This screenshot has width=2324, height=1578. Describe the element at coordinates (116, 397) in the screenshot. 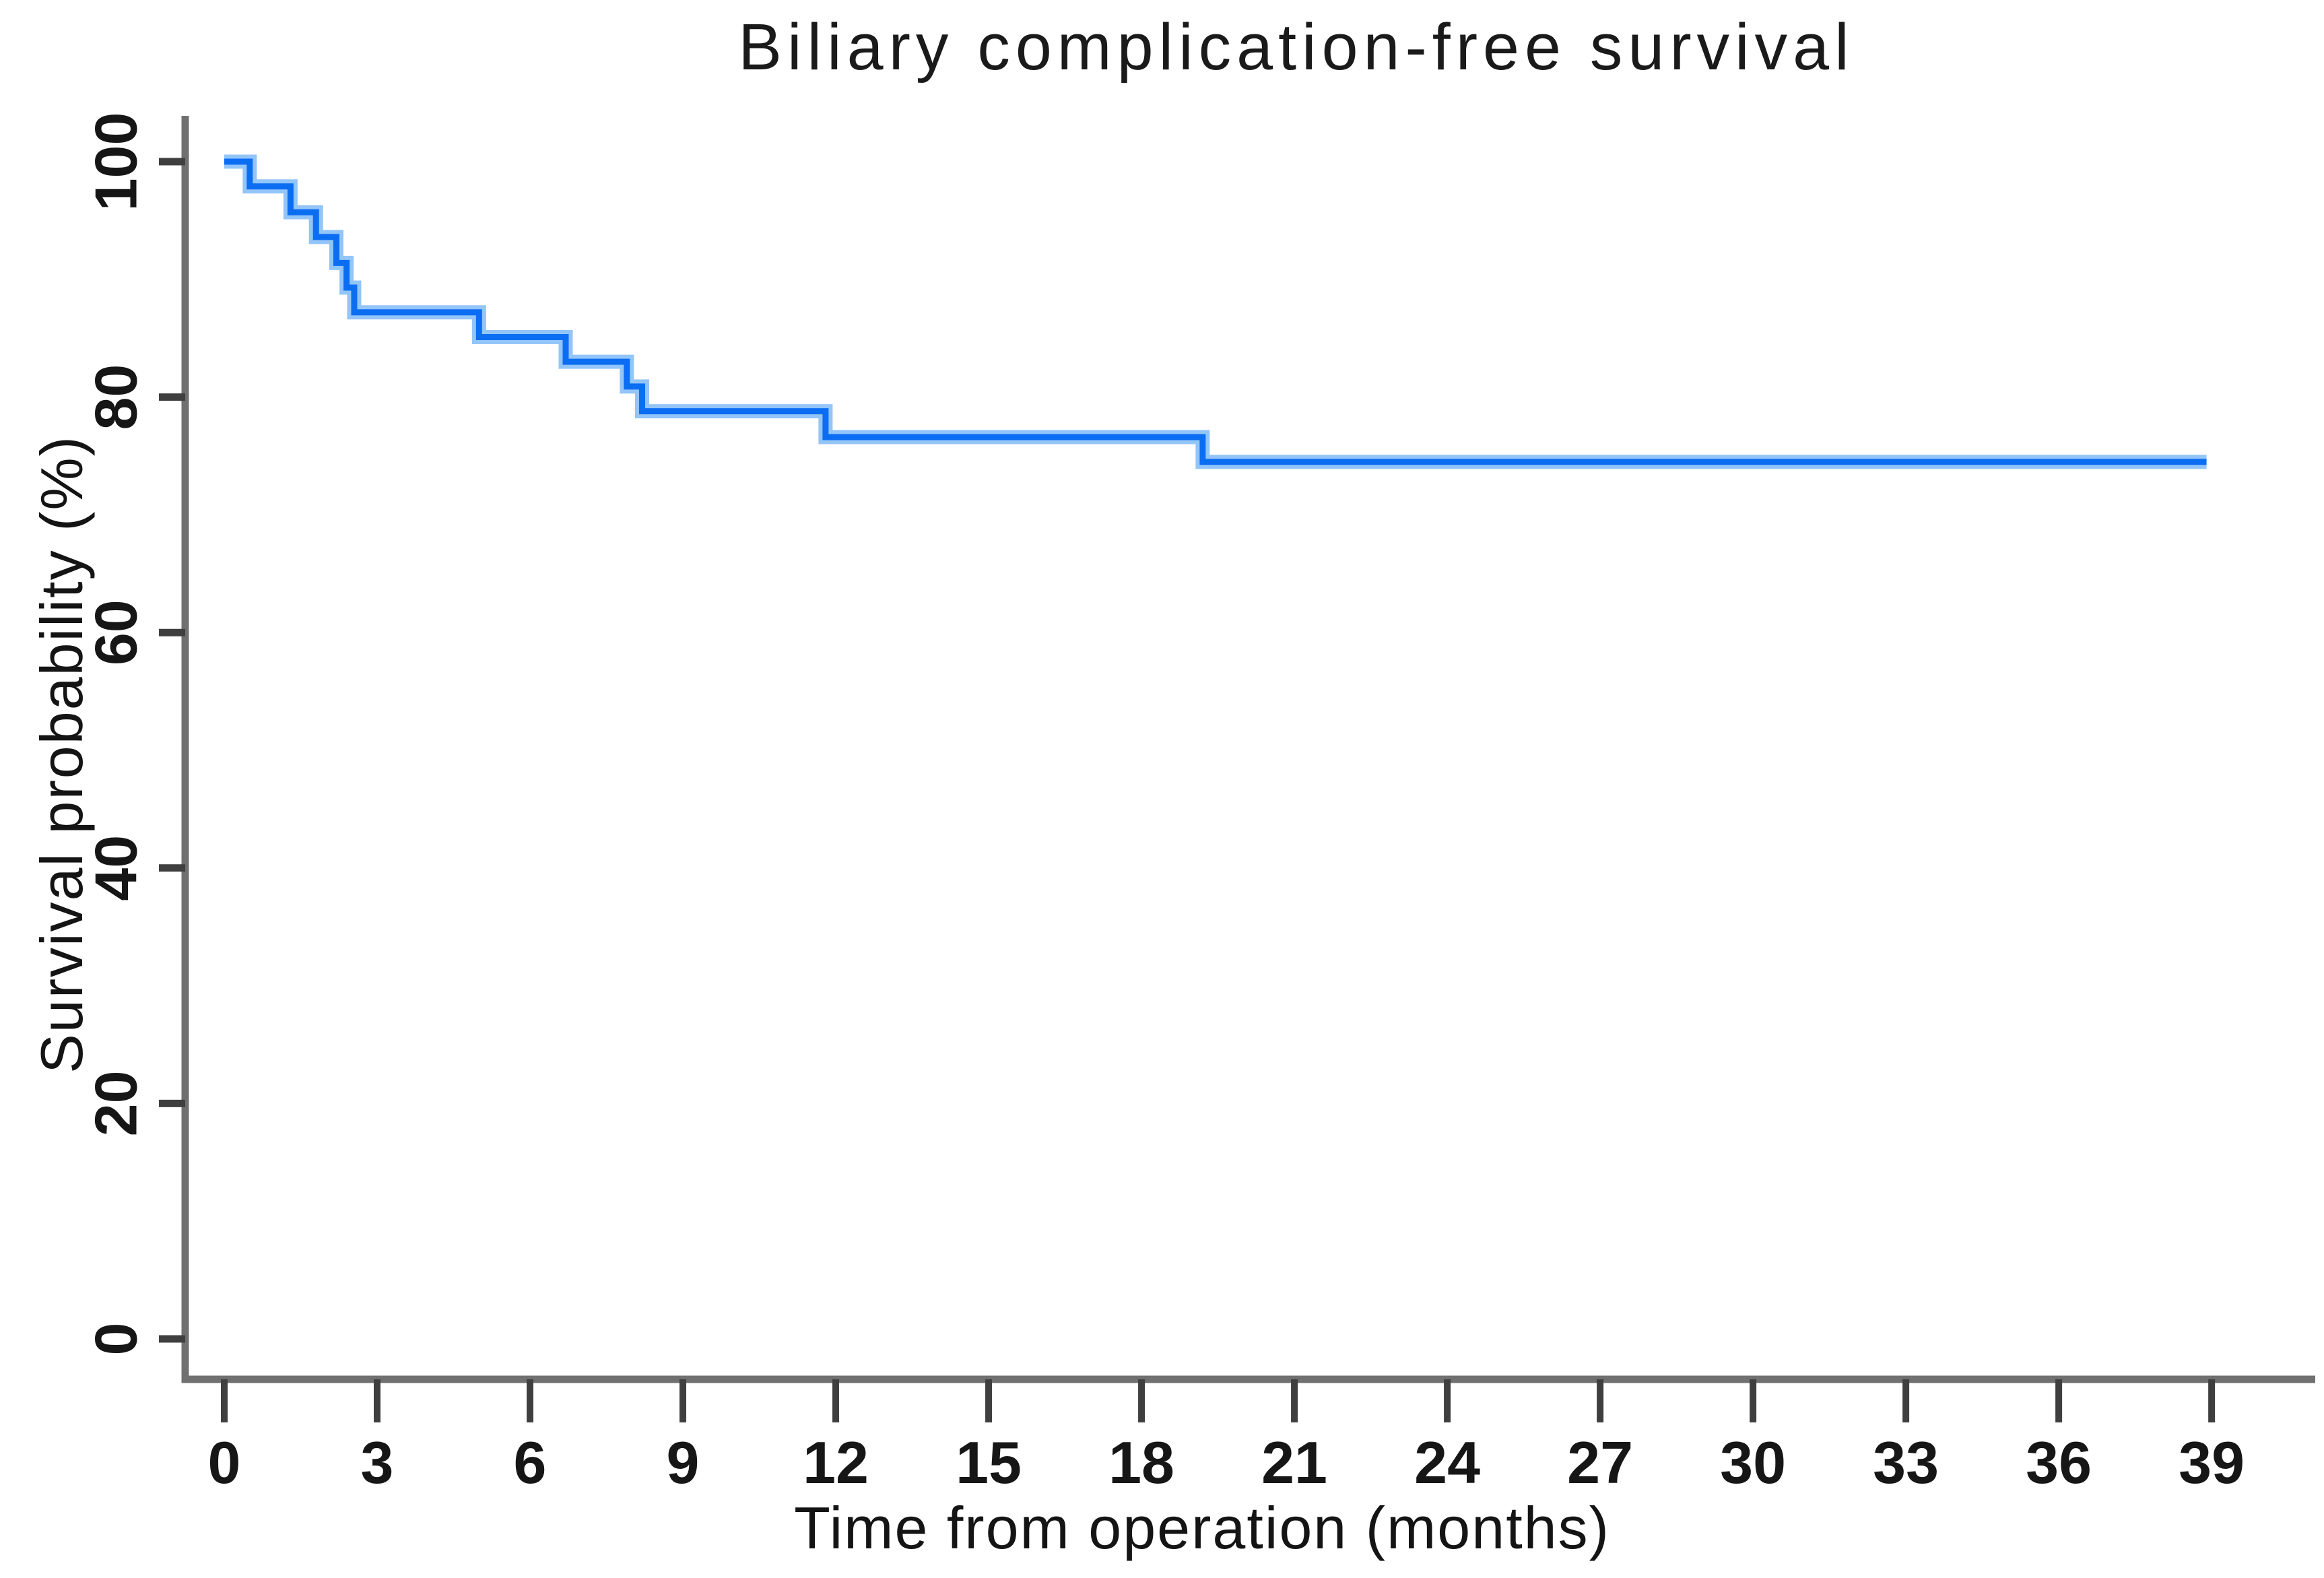

I see `y-tick-label: 80` at that location.